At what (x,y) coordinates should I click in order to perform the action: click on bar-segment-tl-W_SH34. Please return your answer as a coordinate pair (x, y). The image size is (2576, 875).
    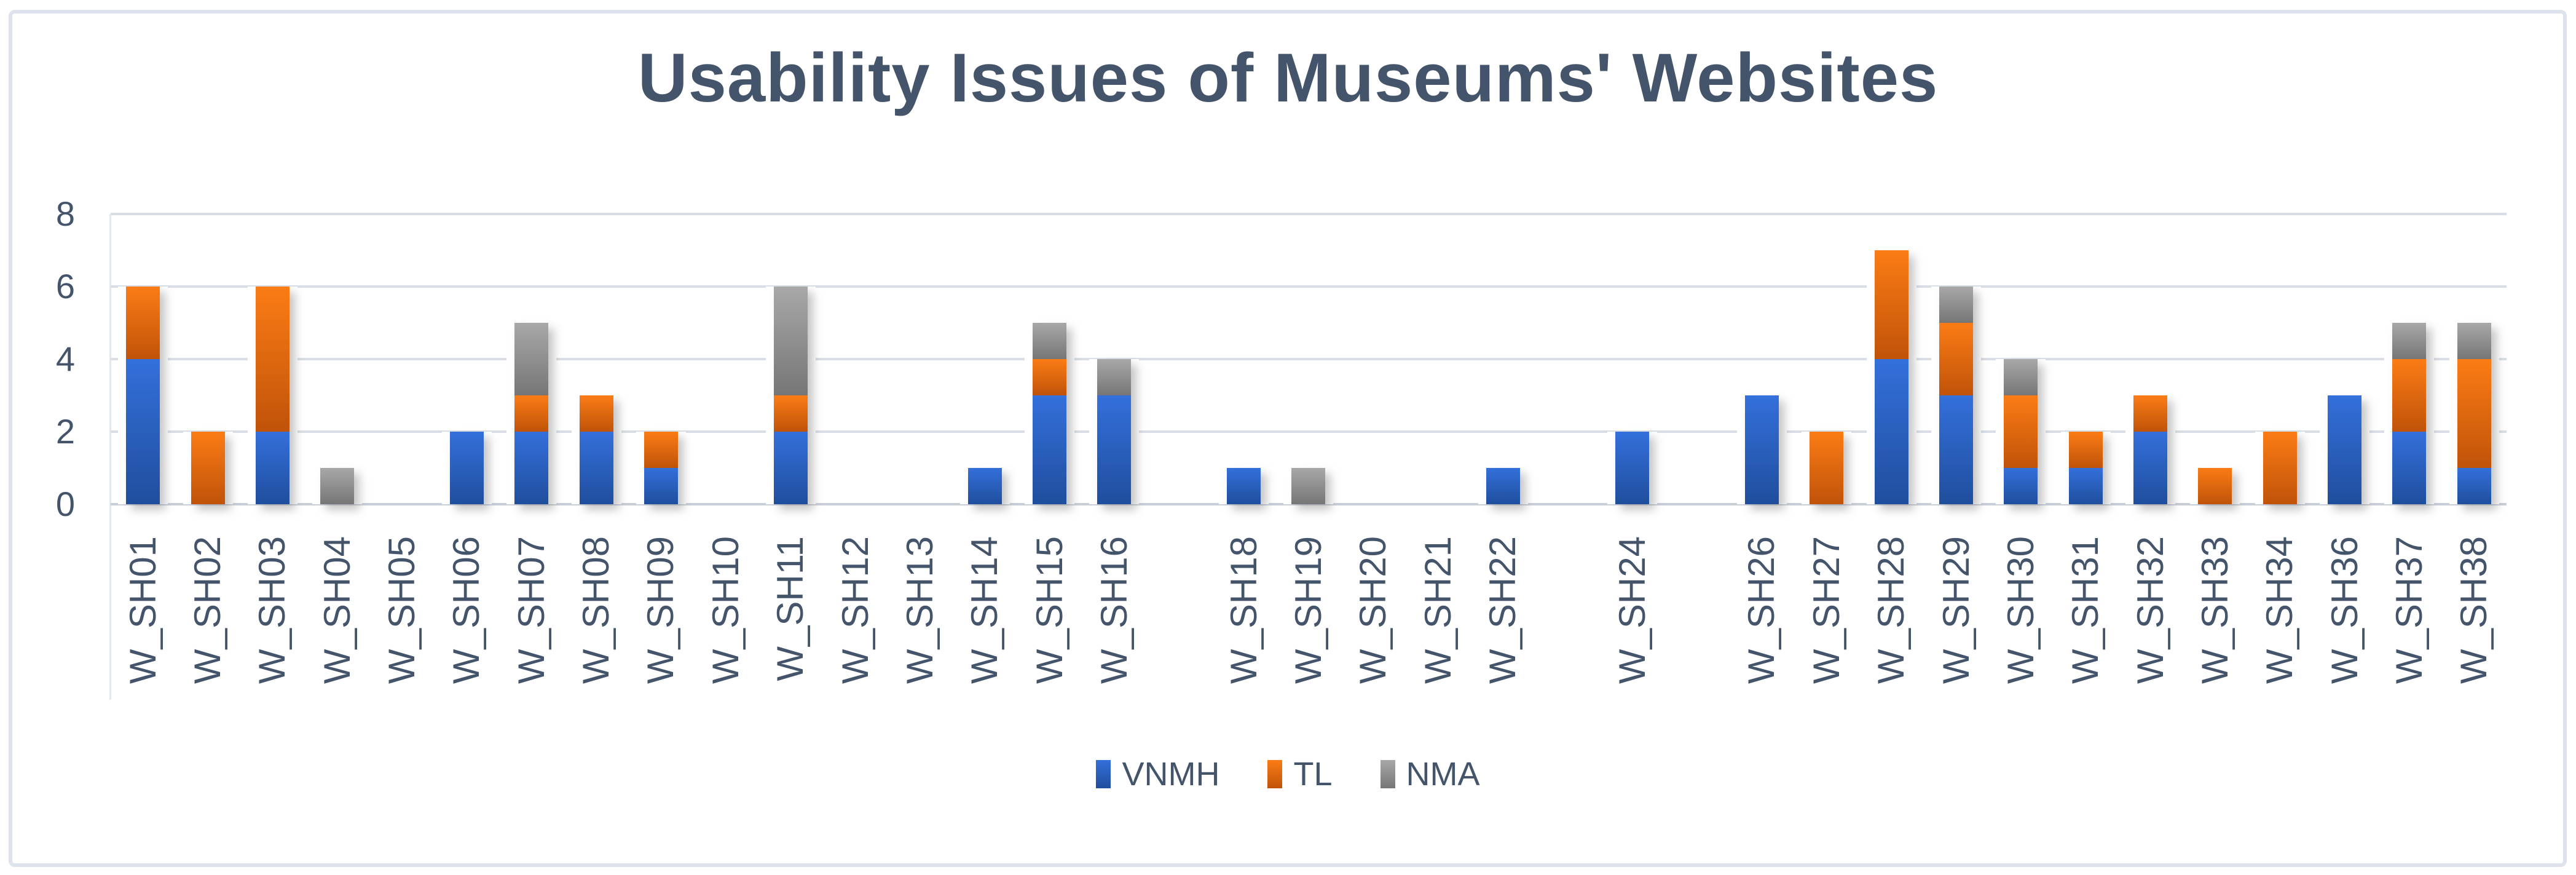
    Looking at the image, I should click on (2280, 468).